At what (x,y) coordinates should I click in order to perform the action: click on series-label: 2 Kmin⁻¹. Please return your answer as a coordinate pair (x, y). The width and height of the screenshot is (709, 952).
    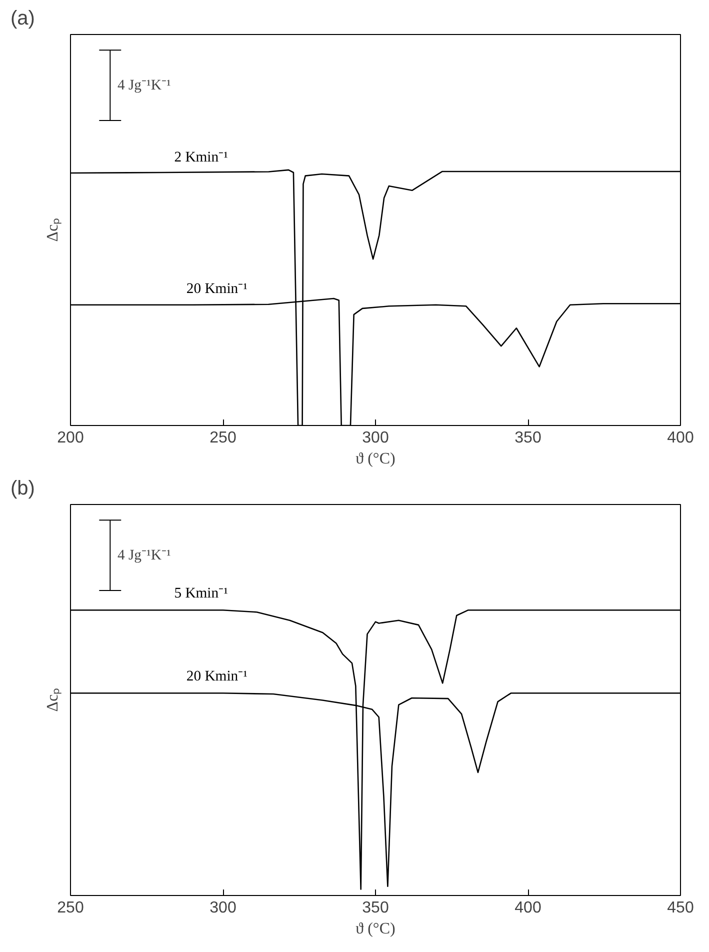
    Looking at the image, I should click on (201, 157).